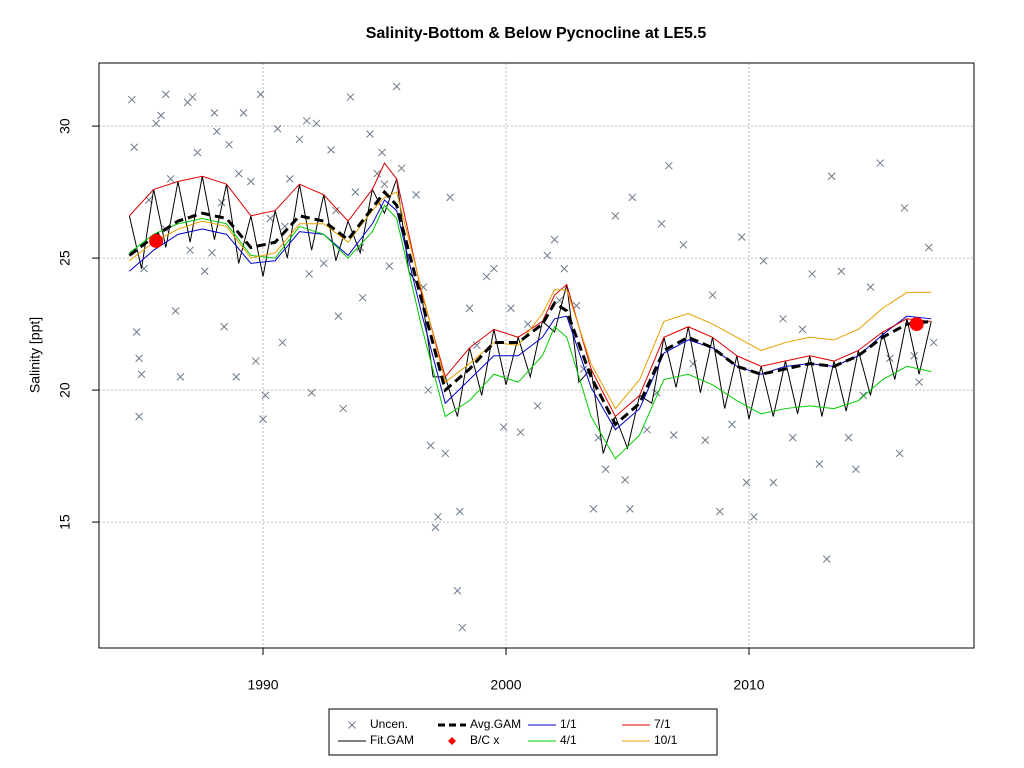  I want to click on legend-box, so click(523, 732).